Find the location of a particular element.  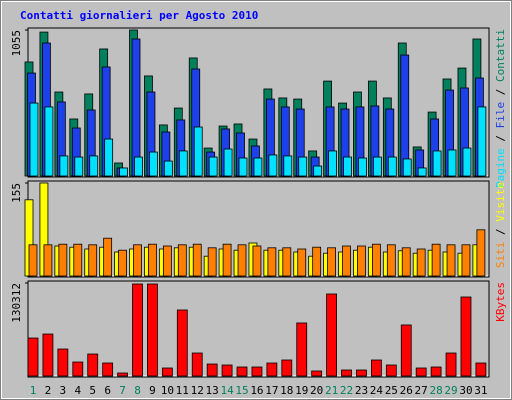

x-tick-label: 13 is located at coordinates (212, 390).